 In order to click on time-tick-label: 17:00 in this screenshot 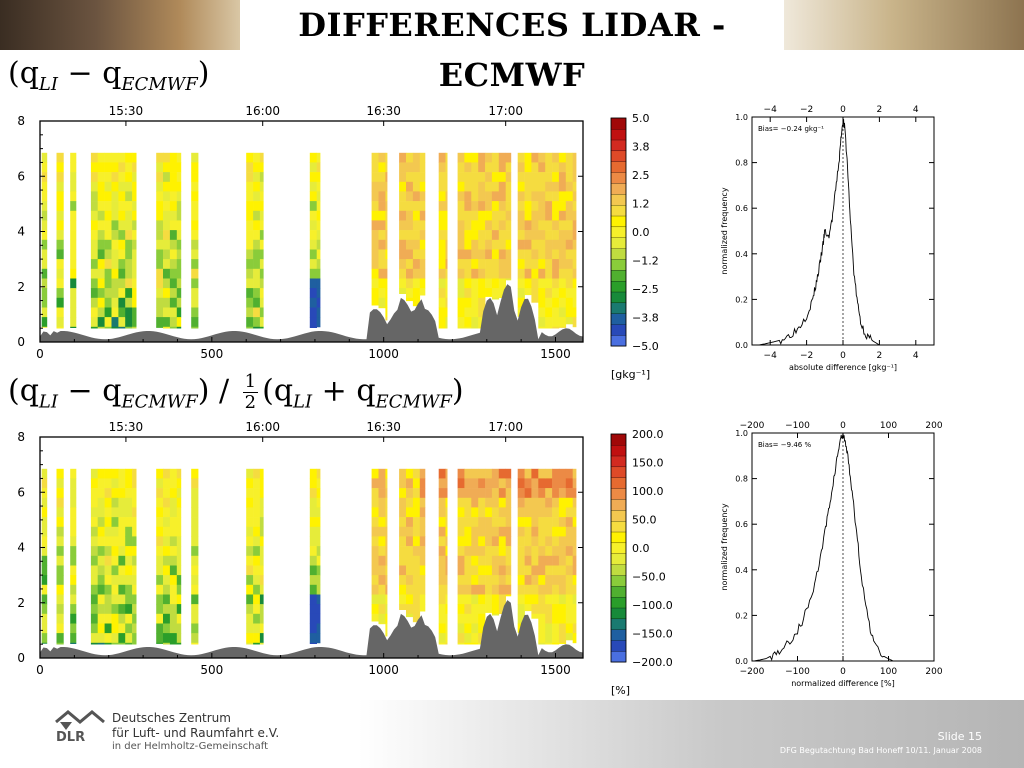, I will do `click(505, 111)`.